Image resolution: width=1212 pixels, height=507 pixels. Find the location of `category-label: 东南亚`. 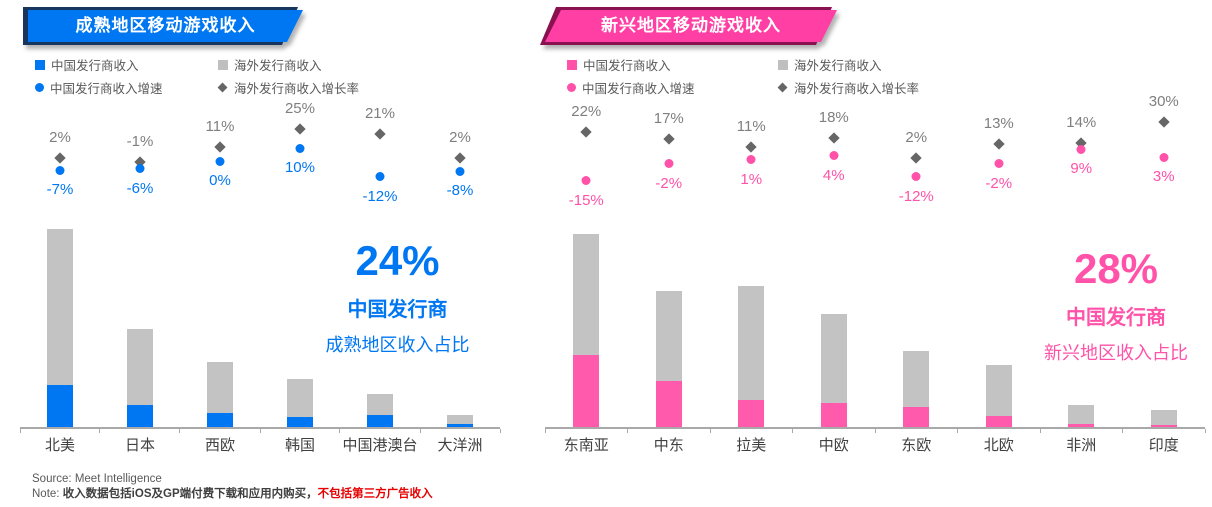

category-label: 东南亚 is located at coordinates (586, 445).